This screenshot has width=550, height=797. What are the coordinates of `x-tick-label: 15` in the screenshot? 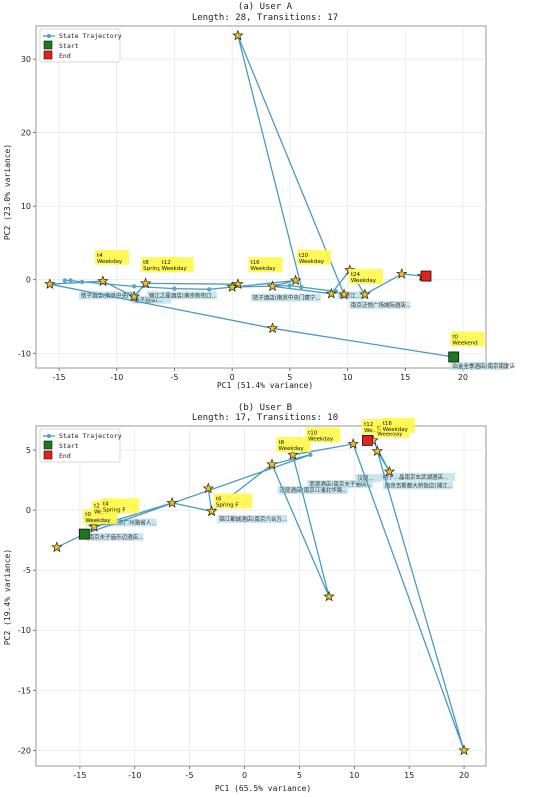 It's located at (409, 775).